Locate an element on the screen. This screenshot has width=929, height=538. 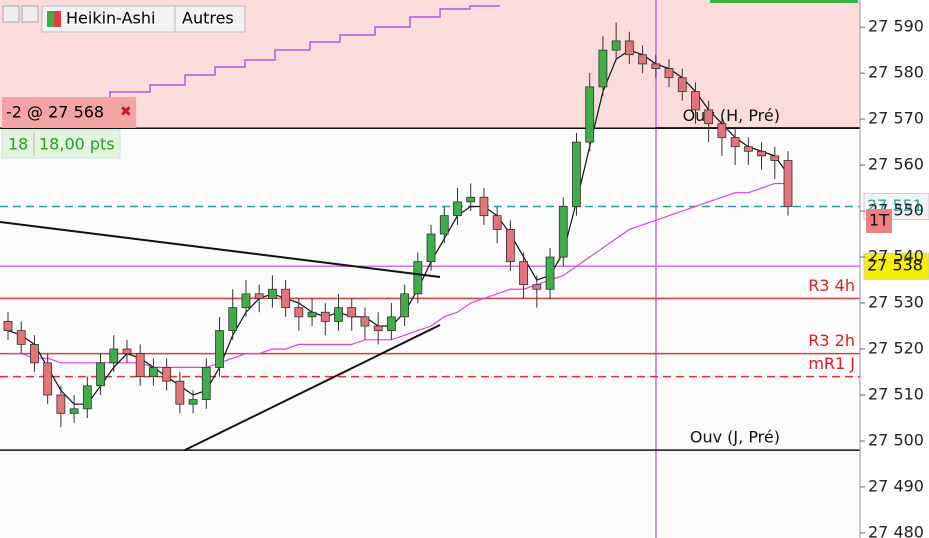
y-tick-label: 27 530 is located at coordinates (896, 302).